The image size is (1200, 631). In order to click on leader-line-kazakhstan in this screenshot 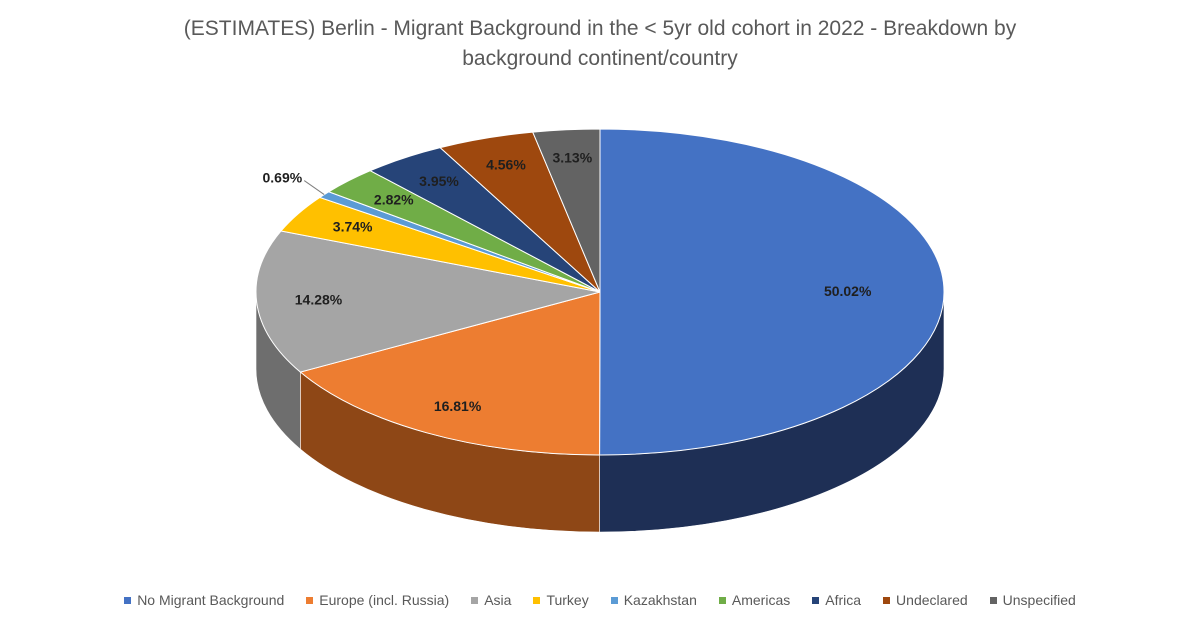, I will do `click(314, 187)`.